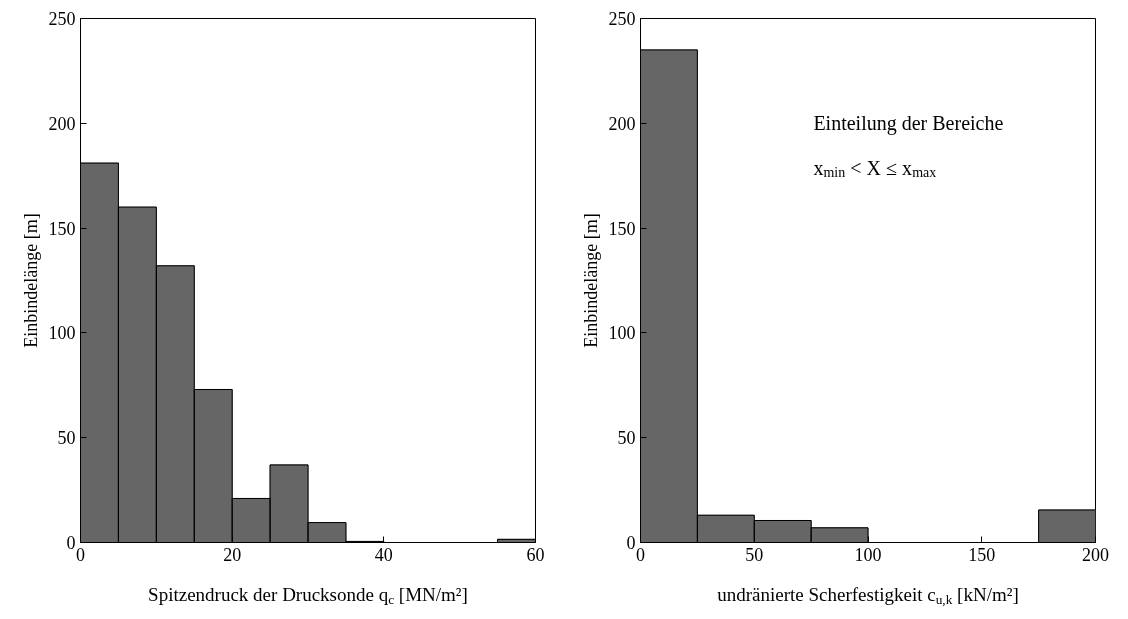 The height and width of the screenshot is (619, 1128). What do you see at coordinates (383, 554) in the screenshot?
I see `x-tick-label: 40` at bounding box center [383, 554].